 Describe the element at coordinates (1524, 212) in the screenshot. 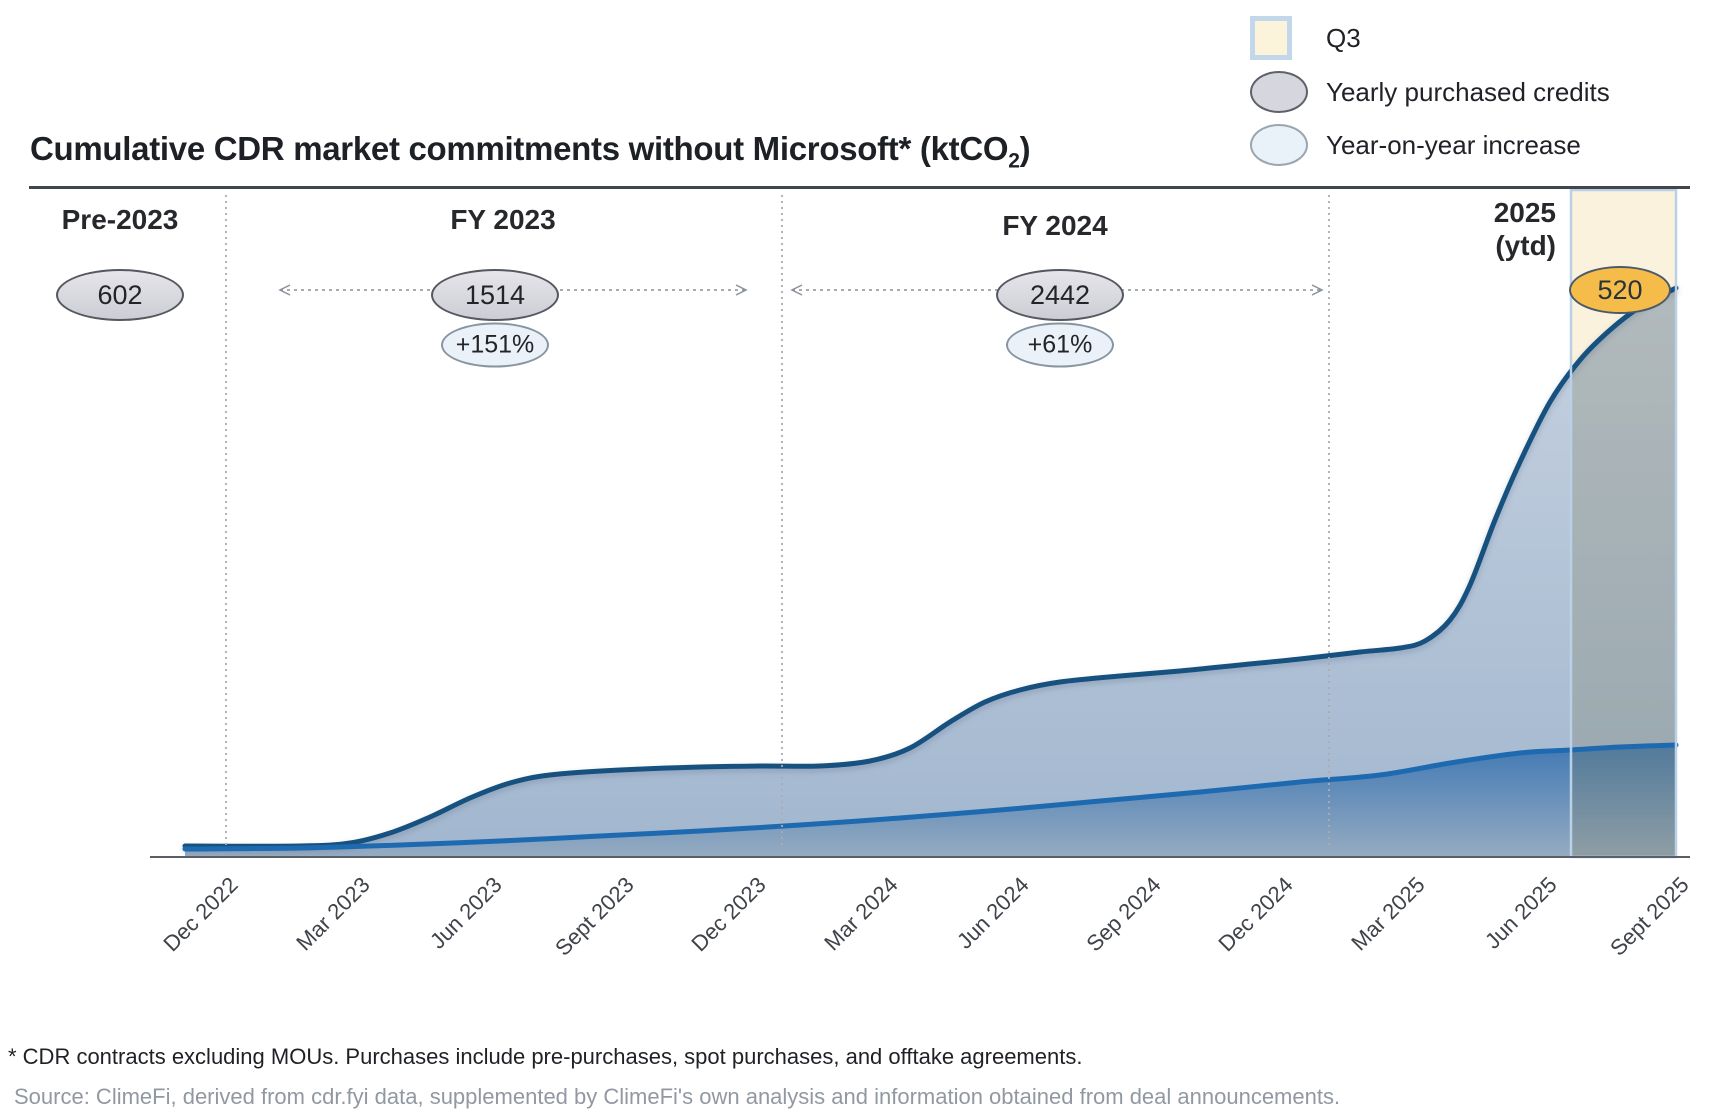

I see `period-label-2025-line1: 2025` at that location.